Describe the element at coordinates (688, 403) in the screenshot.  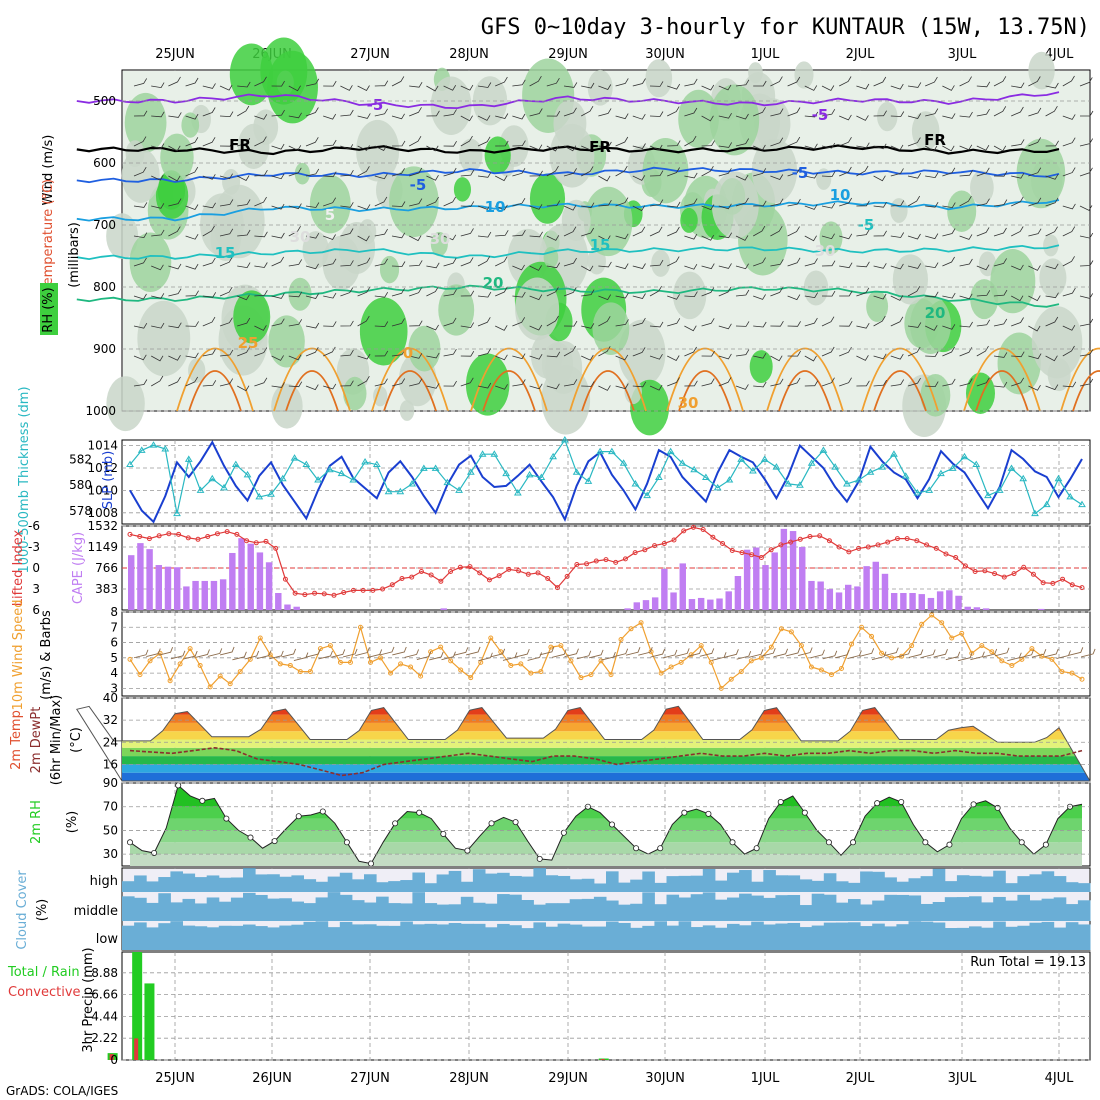
I see `contour-label: 30` at that location.